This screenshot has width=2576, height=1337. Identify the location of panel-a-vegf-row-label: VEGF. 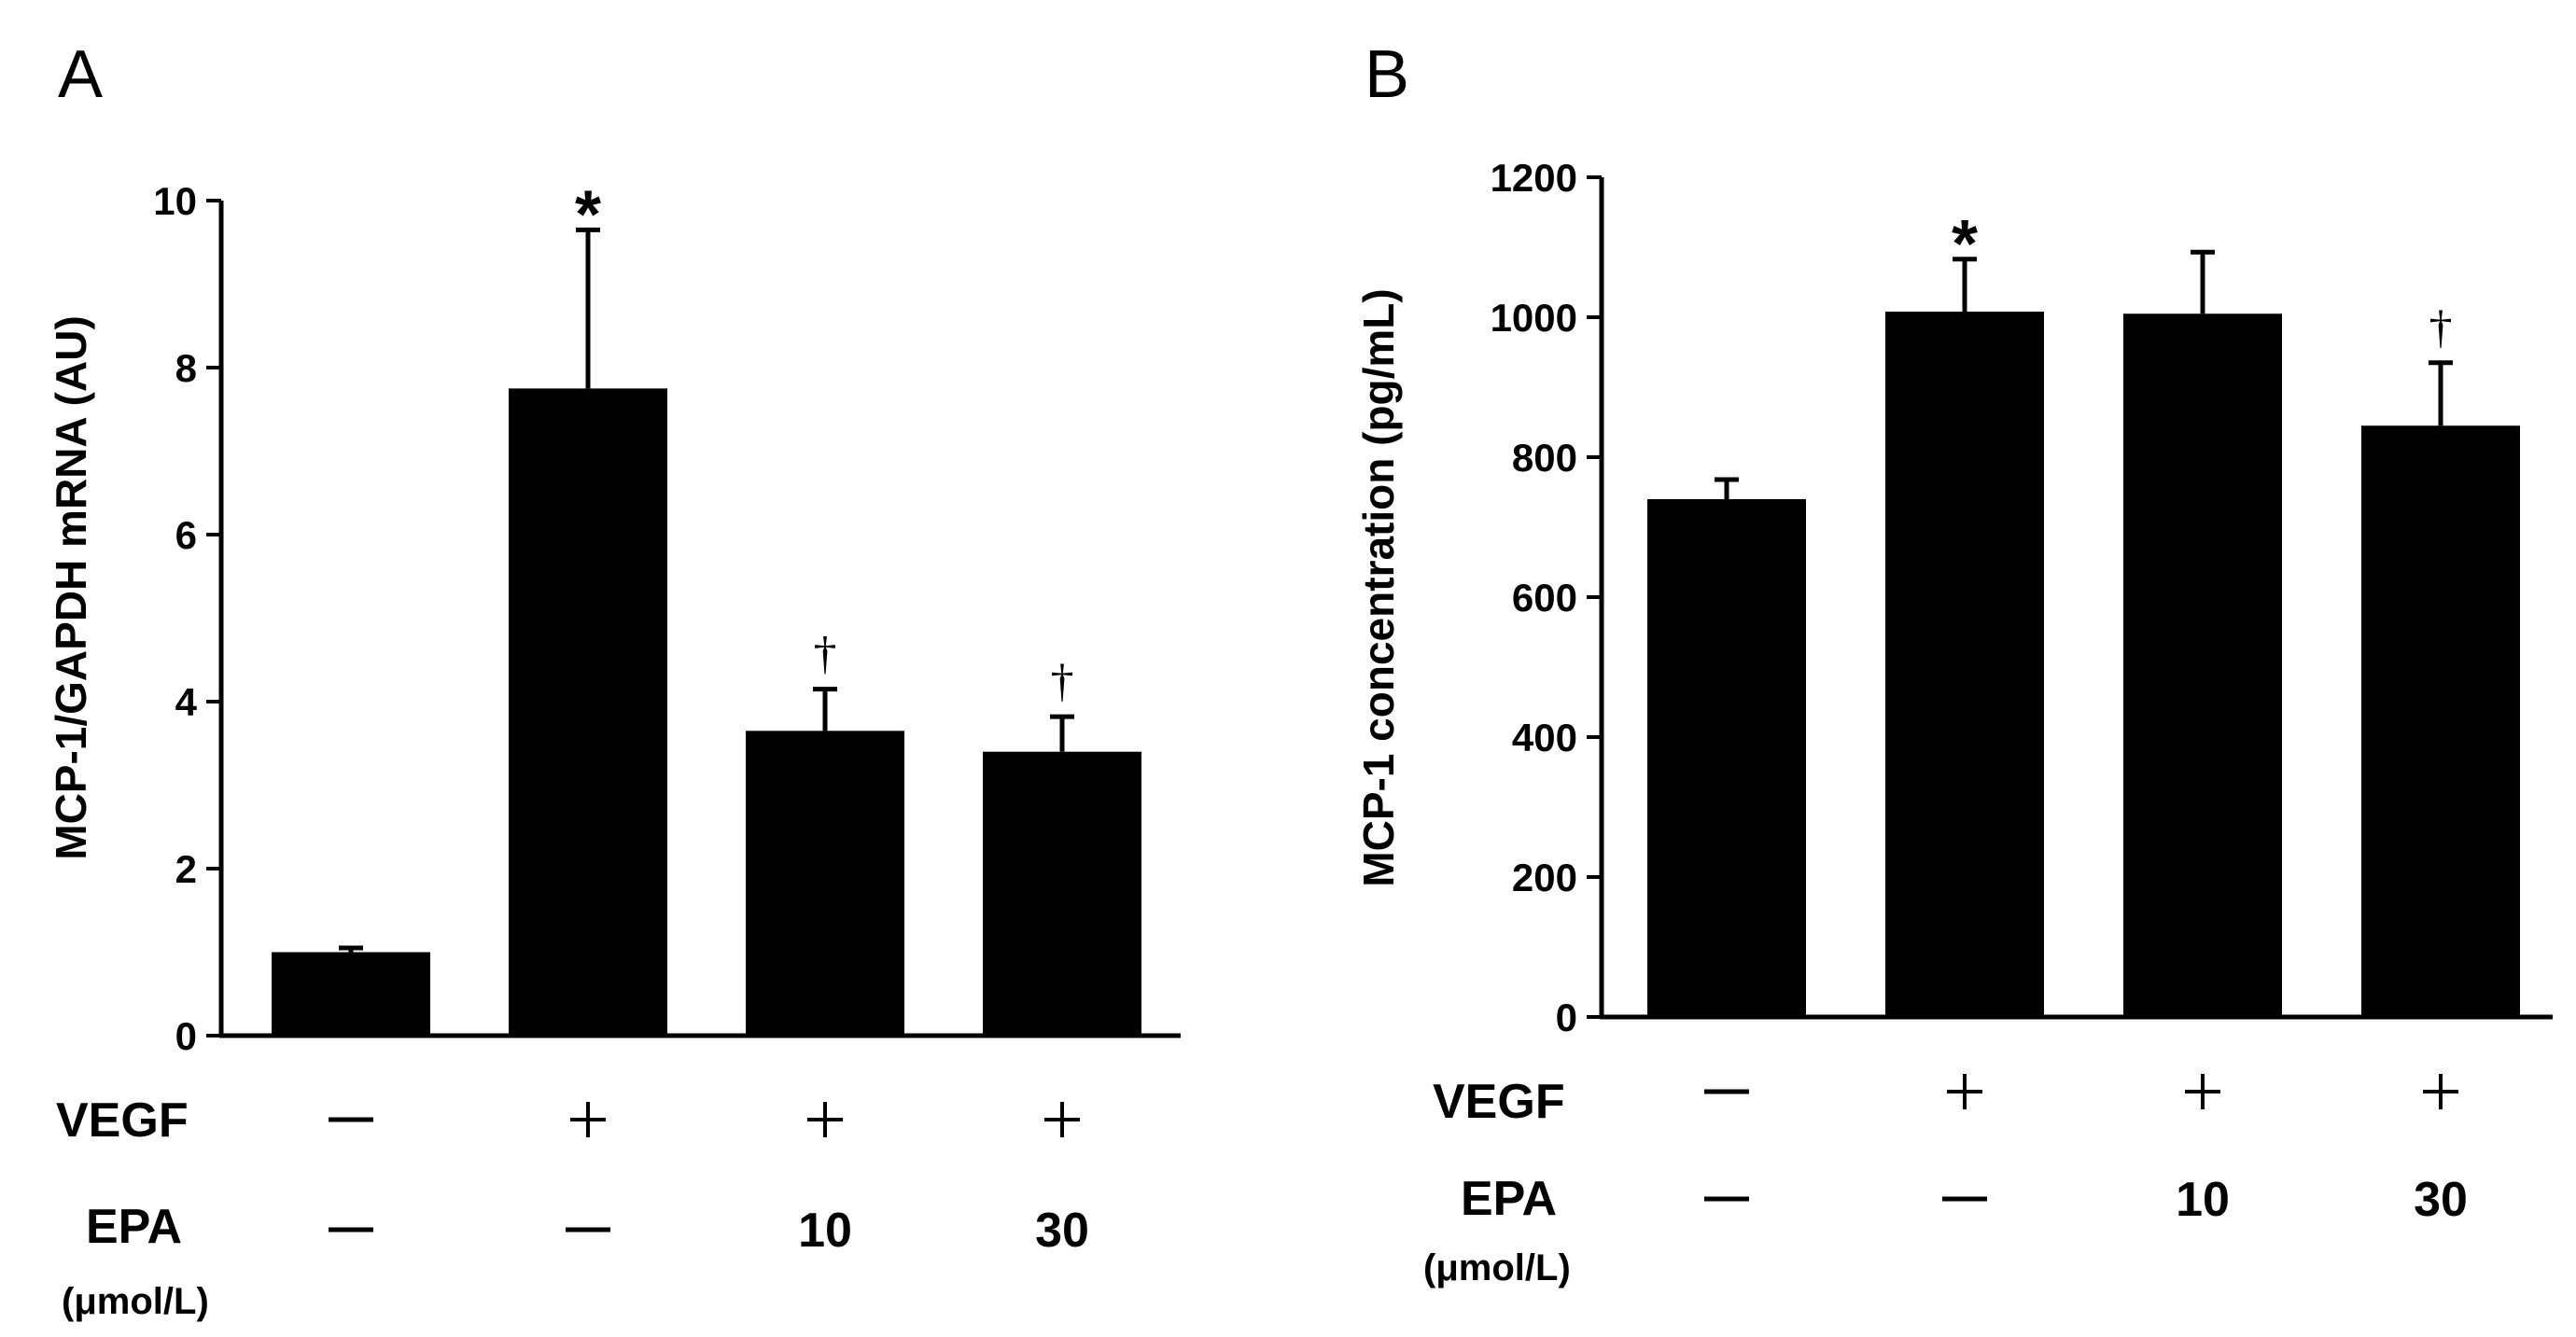
(122, 1120).